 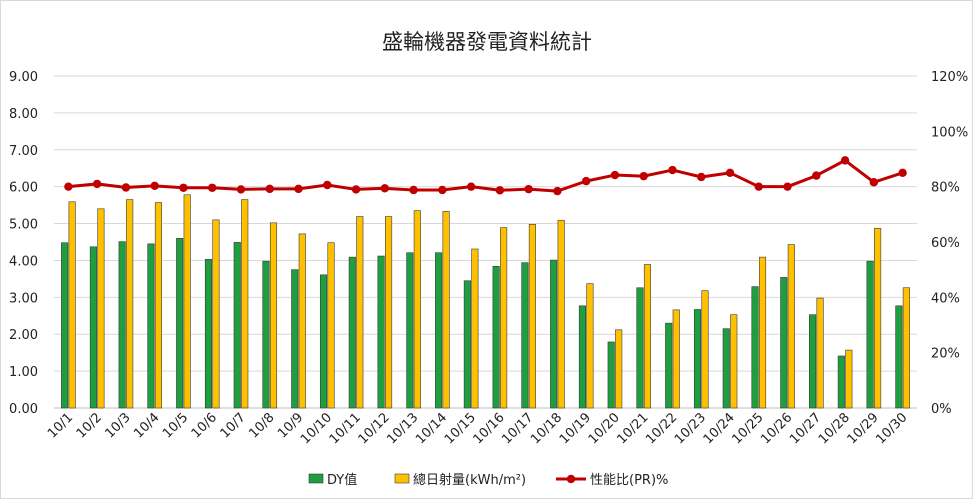 What do you see at coordinates (945, 243) in the screenshot?
I see `right-tick-label: 60%` at bounding box center [945, 243].